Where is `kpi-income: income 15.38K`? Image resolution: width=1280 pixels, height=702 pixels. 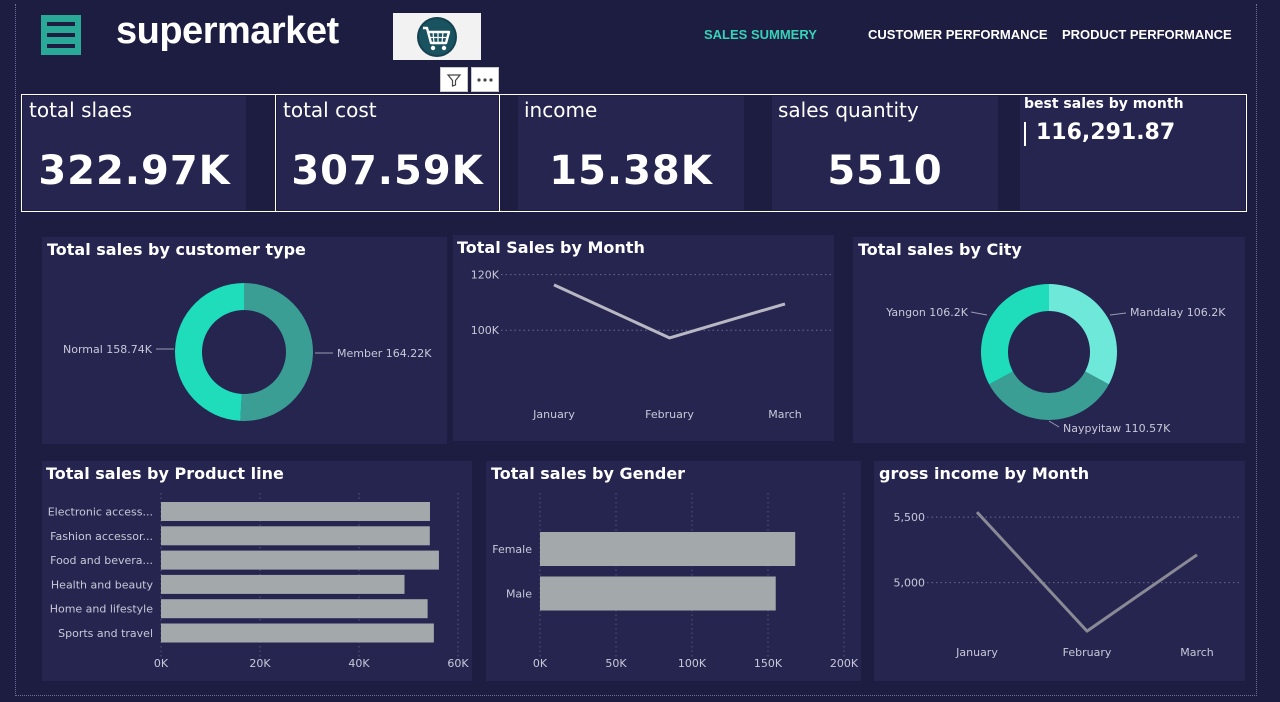 kpi-income: income 15.38K is located at coordinates (631, 153).